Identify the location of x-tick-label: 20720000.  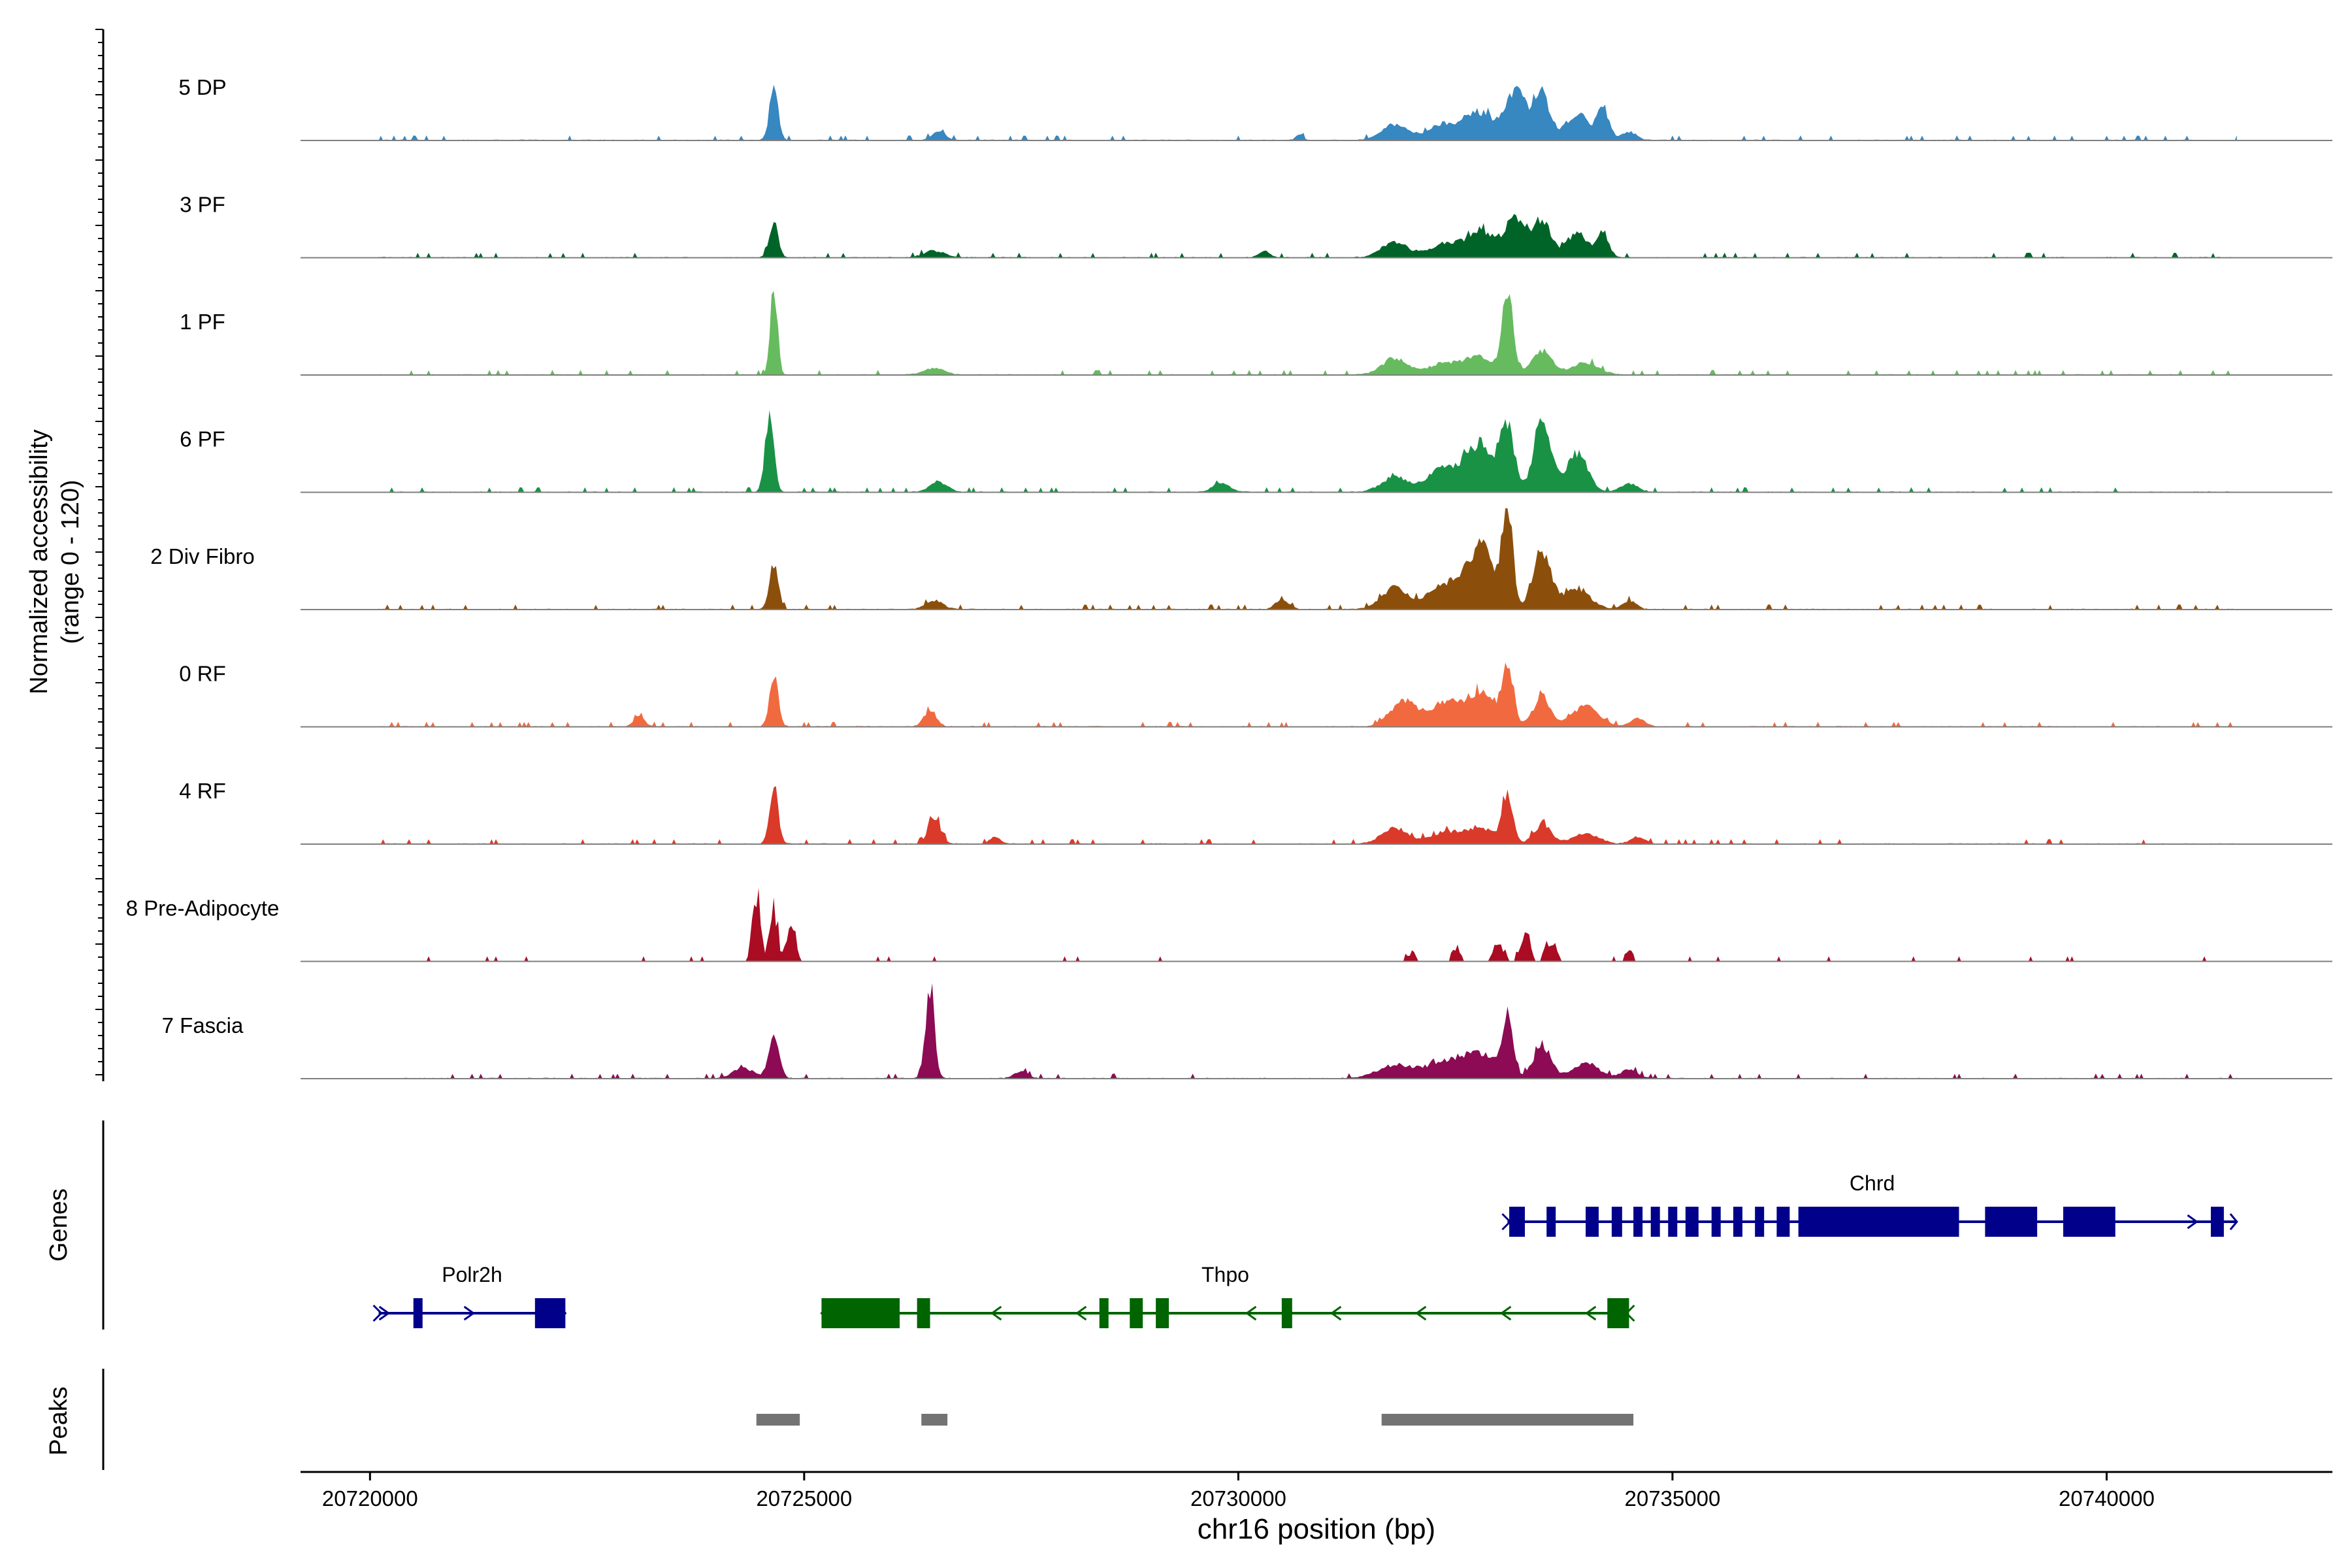
(370, 1498).